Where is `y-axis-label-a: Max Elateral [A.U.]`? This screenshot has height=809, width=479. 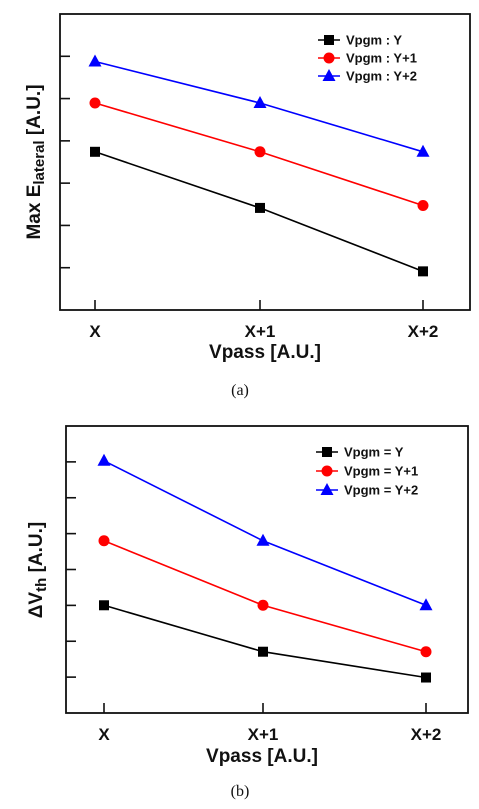 y-axis-label-a: Max Elateral [A.U.] is located at coordinates (36, 161).